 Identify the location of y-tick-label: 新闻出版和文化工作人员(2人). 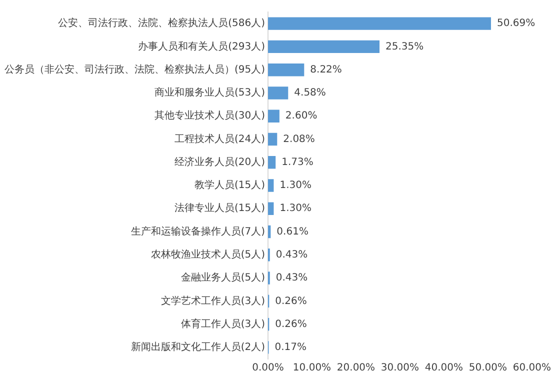
(198, 347).